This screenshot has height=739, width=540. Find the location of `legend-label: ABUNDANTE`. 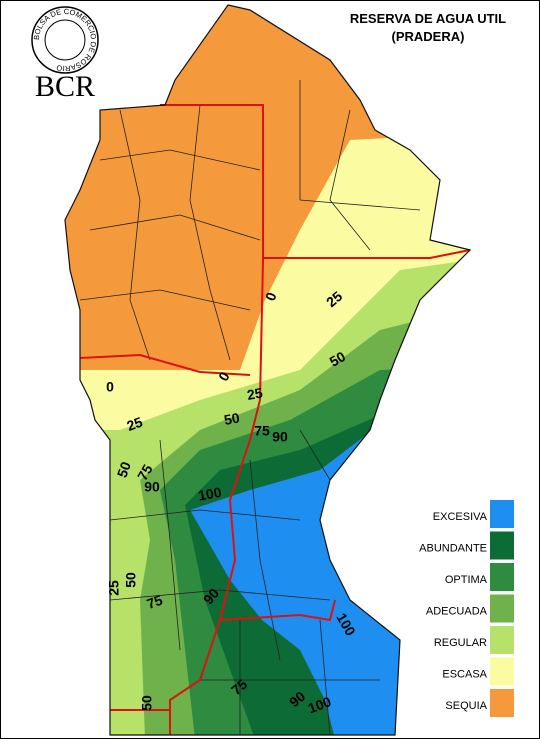

legend-label: ABUNDANTE is located at coordinates (453, 548).